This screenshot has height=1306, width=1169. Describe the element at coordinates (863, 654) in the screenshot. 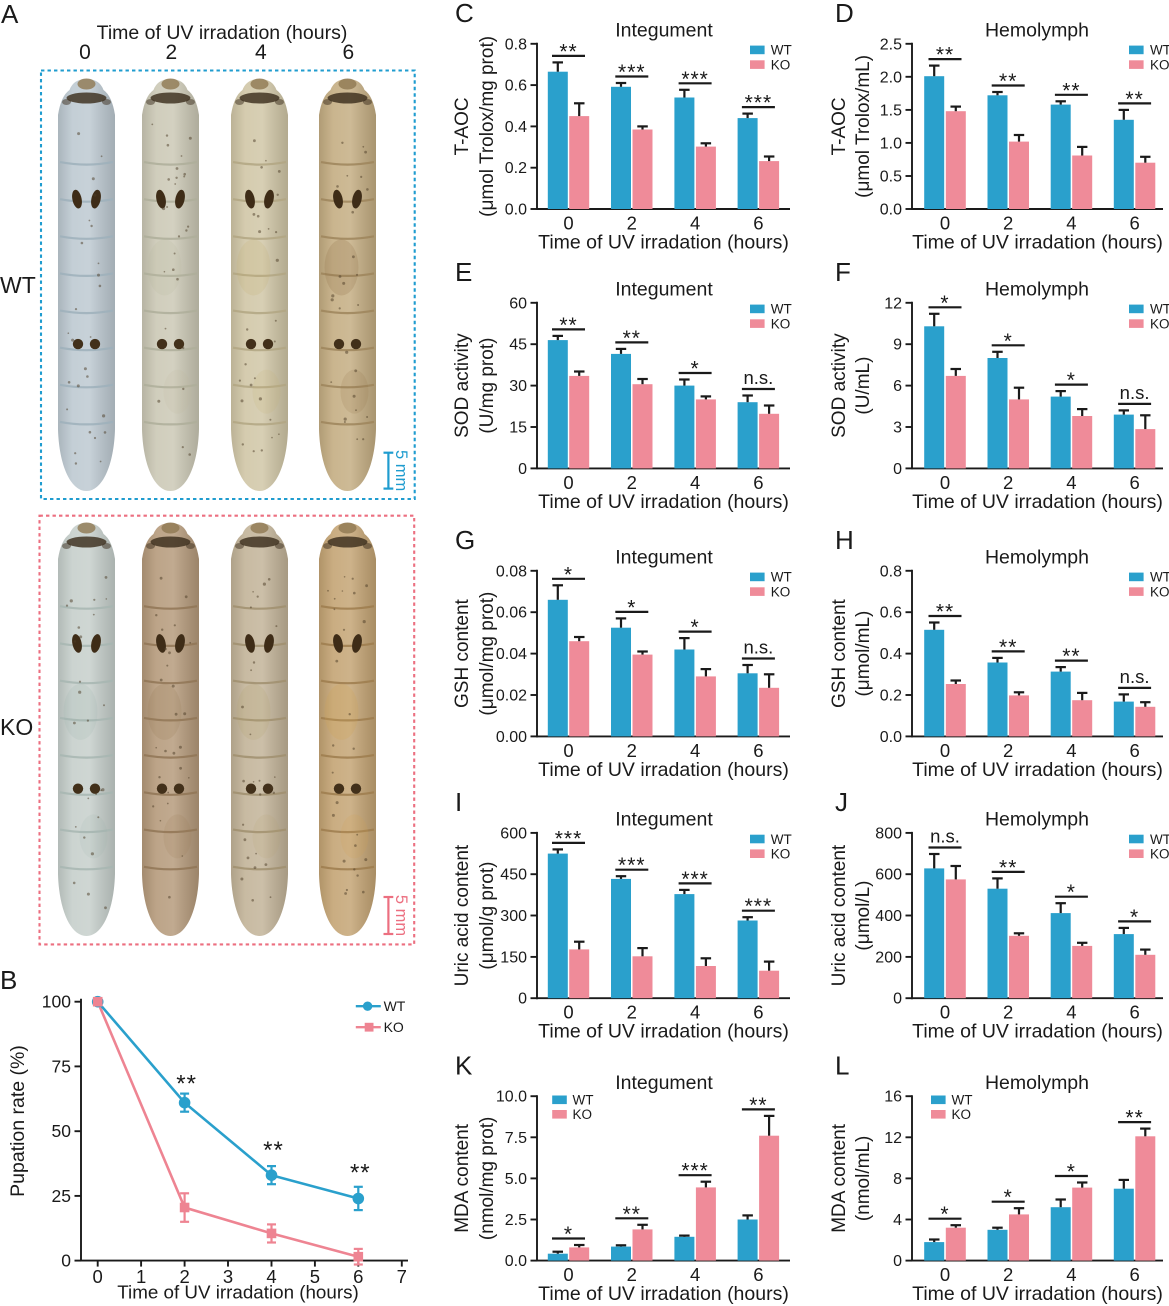

I see `svg-text: (μmol/mL)` at that location.